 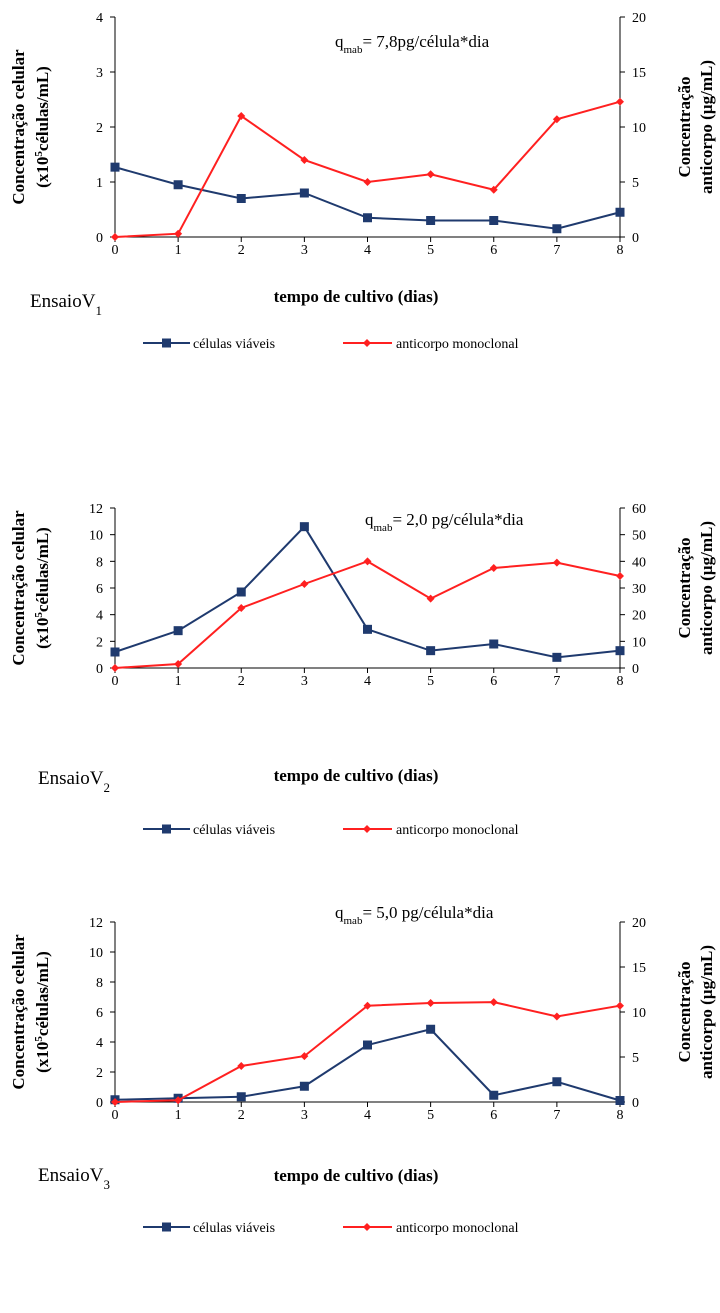 I want to click on ensaio-label: EnsaioV2, so click(x=74, y=781).